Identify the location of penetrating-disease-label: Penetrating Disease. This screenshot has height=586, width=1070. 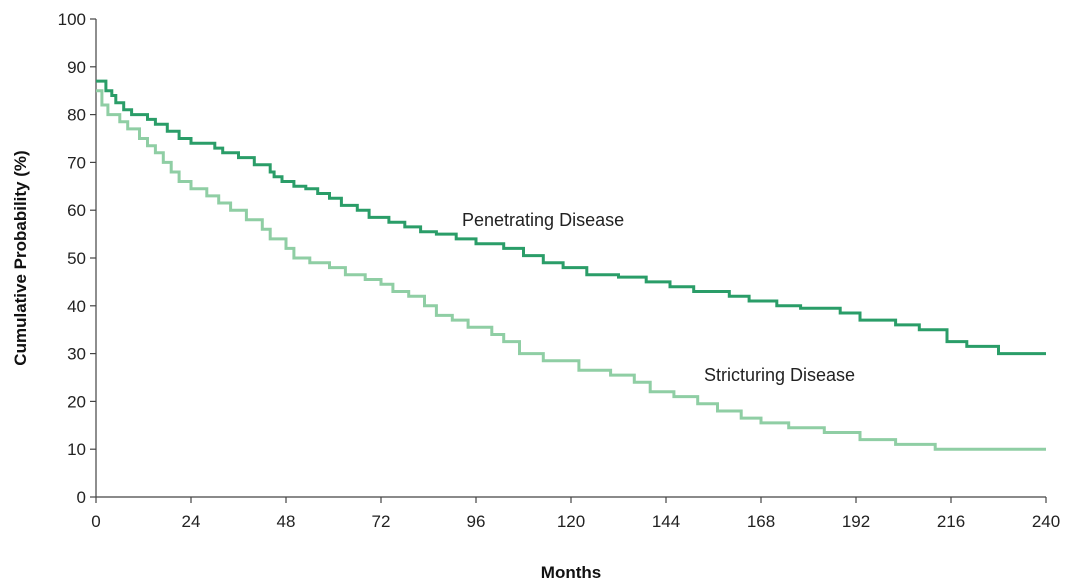
(543, 220).